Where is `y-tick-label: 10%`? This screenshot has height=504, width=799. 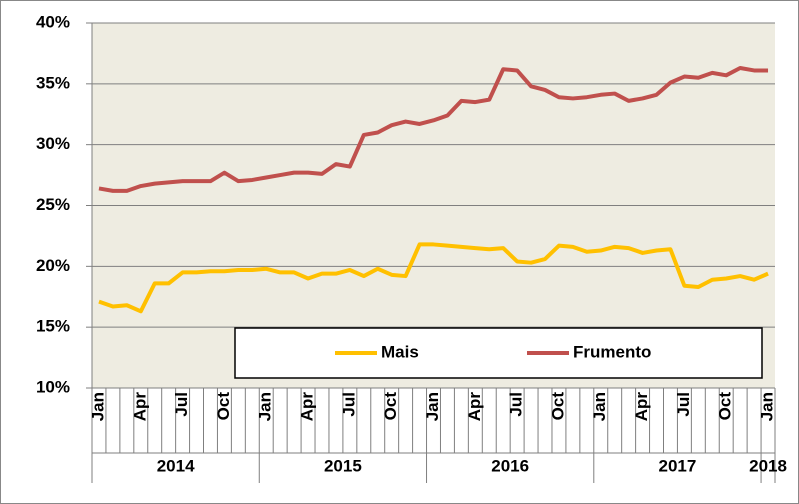
y-tick-label: 10% is located at coordinates (53, 386).